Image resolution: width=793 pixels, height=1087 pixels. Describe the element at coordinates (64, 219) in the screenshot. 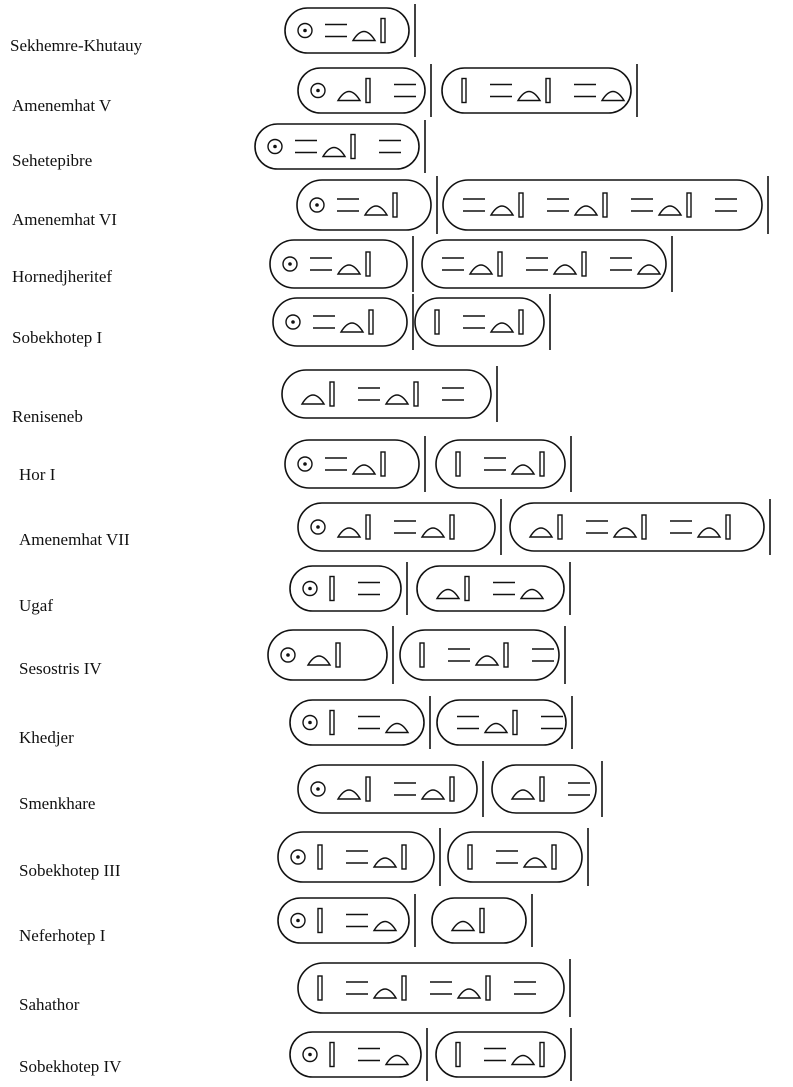

I see `ruler-name: Amenemhat VI` at that location.